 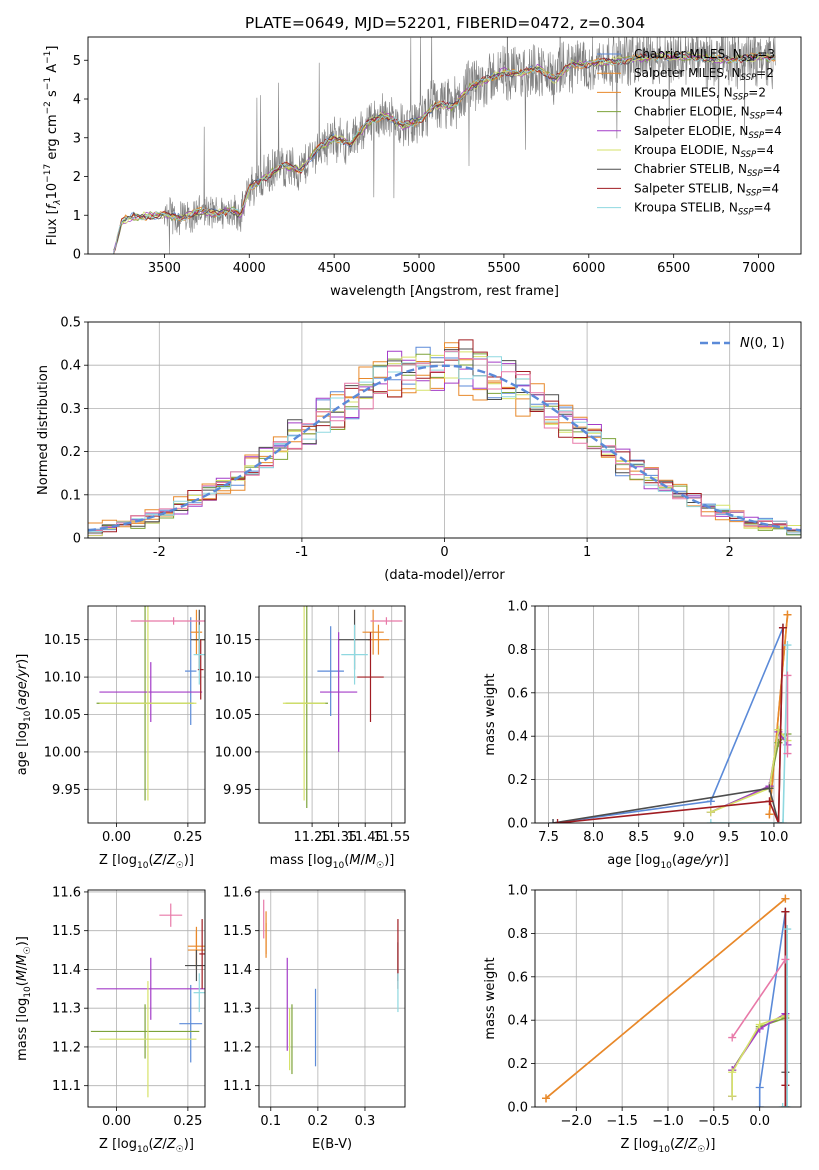 I want to click on age-vs-mass-ytick-label: 10.00, so click(x=233, y=752).